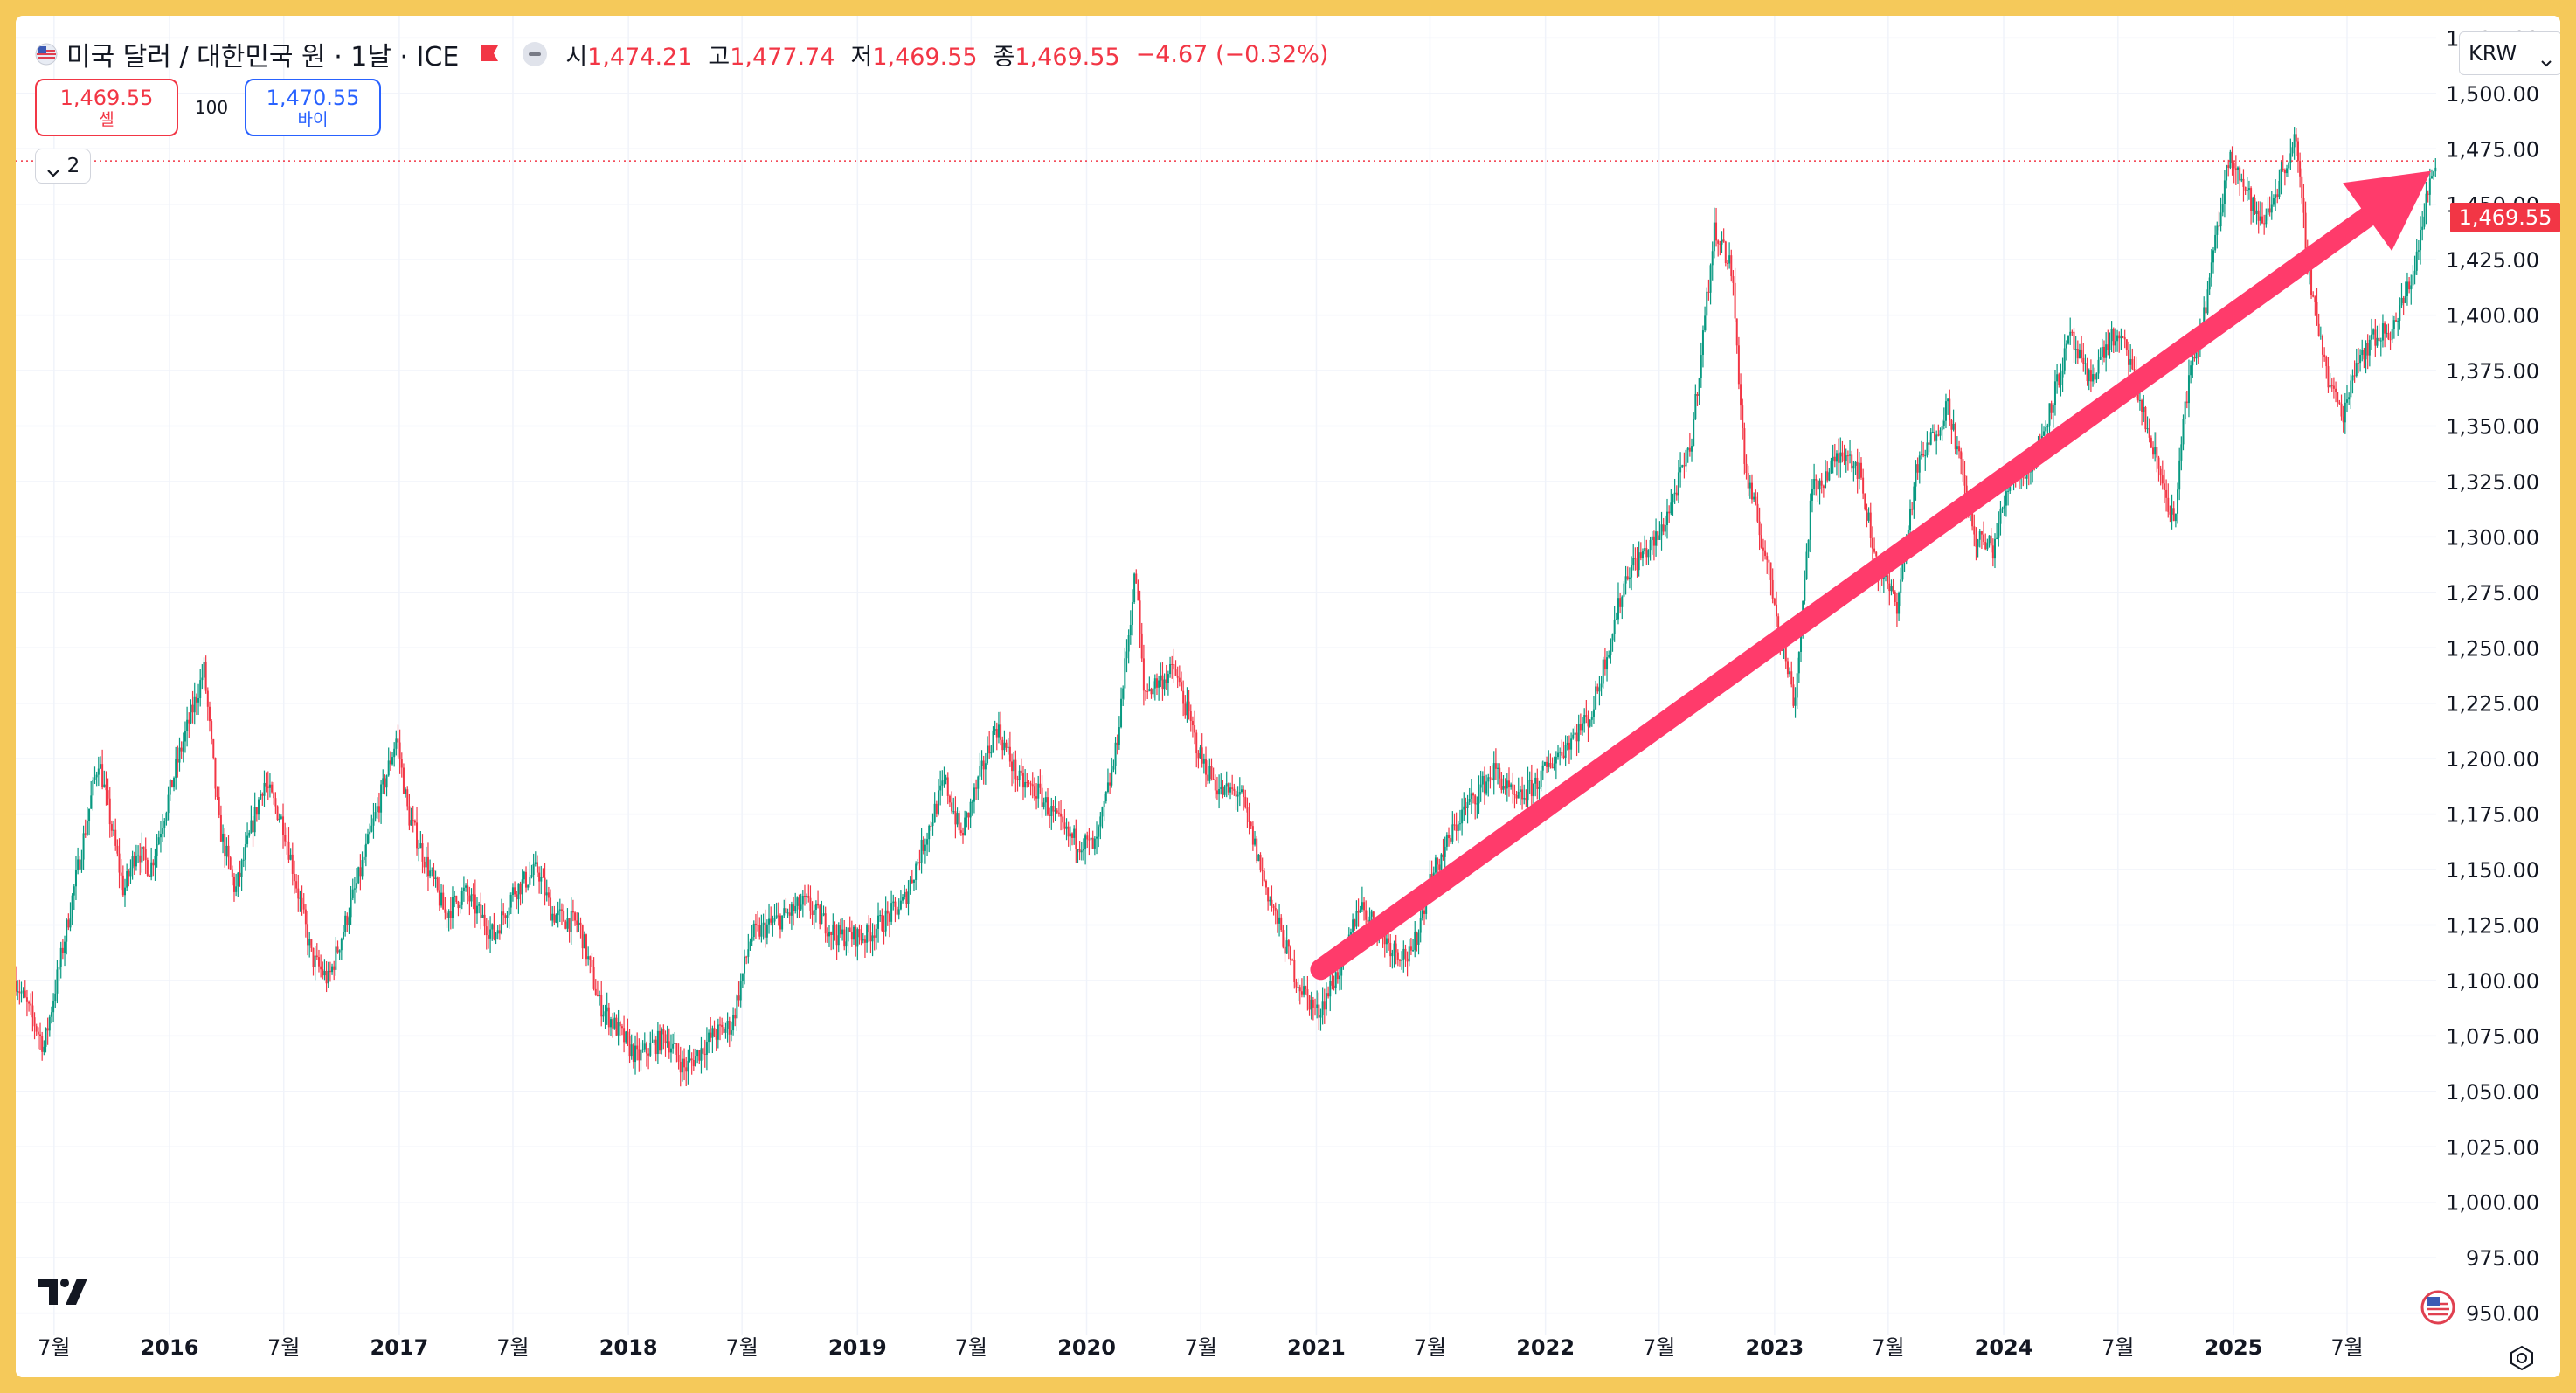 The image size is (2576, 1393). What do you see at coordinates (263, 58) in the screenshot?
I see `symbol-title: 미국 달러 / 대한민국 원 · 1날 · ICE` at bounding box center [263, 58].